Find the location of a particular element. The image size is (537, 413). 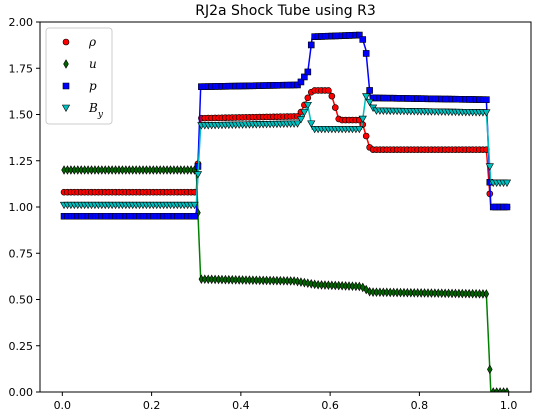

legend-entry: u is located at coordinates (80, 64).